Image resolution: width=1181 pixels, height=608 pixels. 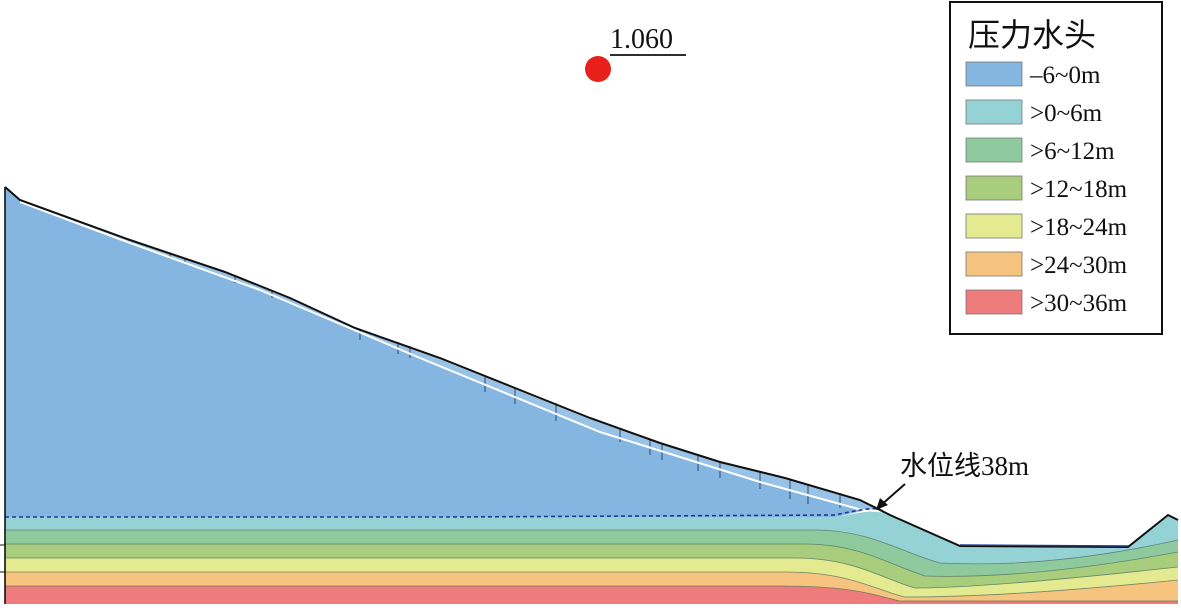 I want to click on slip-center-marker, so click(x=598, y=69).